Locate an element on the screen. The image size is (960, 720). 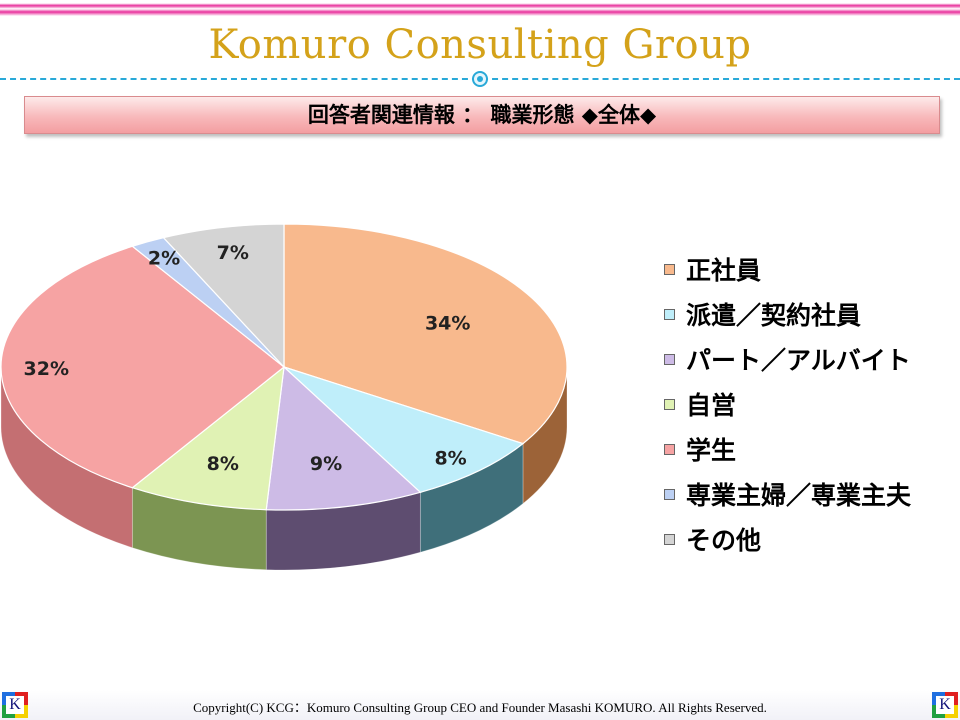
slide-title: 回答者関連情報 ： 職業形態 ◆全体◆ is located at coordinates (482, 115).